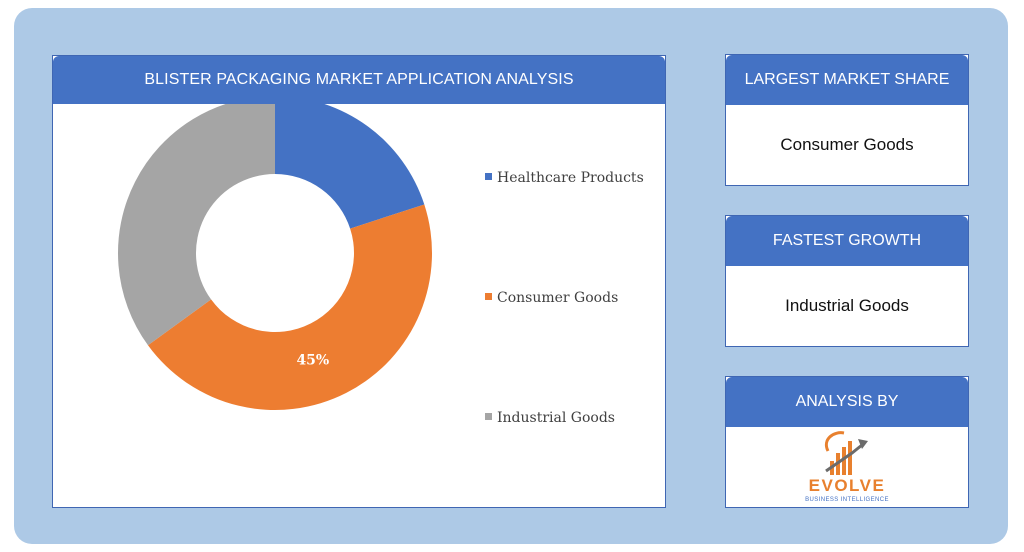 The width and height of the screenshot is (1024, 552). I want to click on evolve-logo: EVOLVE BUSINESS INTELLIGENCE, so click(847, 467).